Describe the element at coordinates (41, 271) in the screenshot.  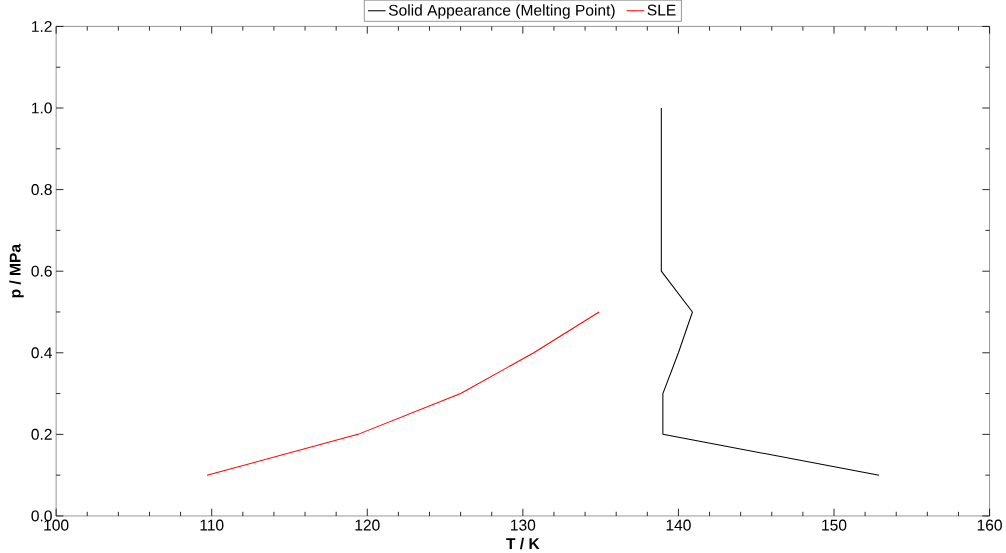
I see `y-tick-label: 0.6` at that location.